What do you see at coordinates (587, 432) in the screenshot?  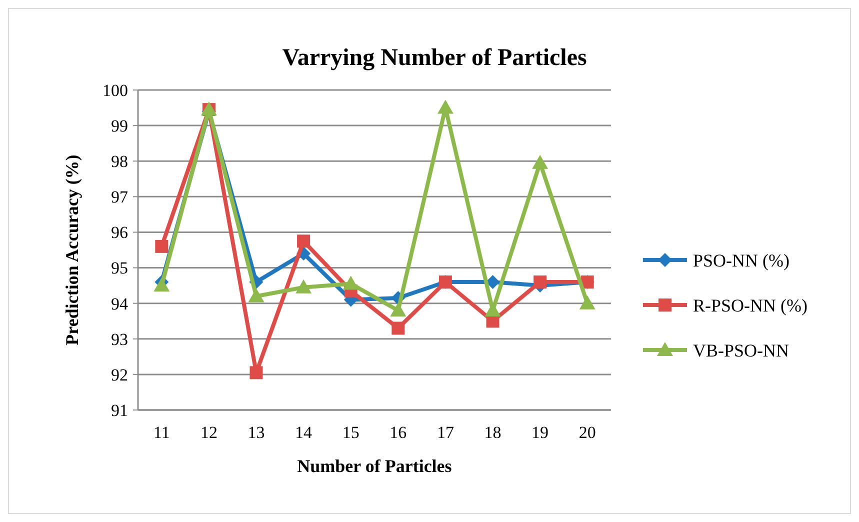 I see `x-tick-label: 20` at bounding box center [587, 432].